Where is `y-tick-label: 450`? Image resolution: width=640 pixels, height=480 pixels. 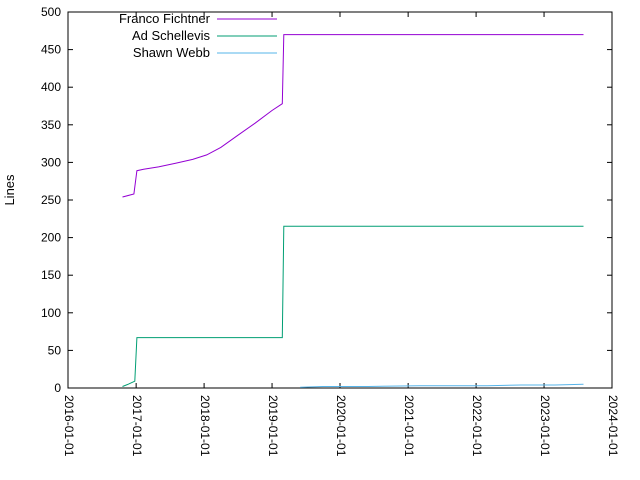
y-tick-label: 450 is located at coordinates (51, 50).